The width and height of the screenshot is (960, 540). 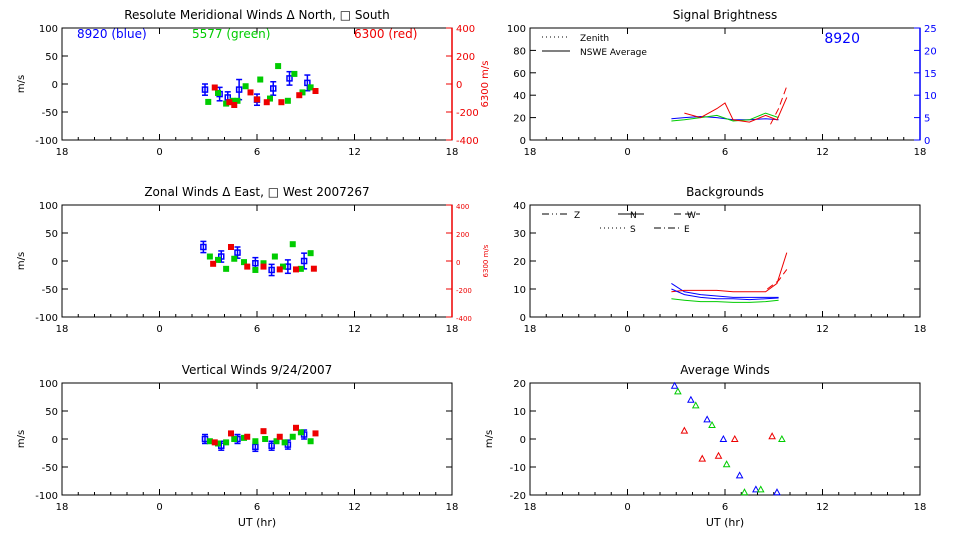 I want to click on brightness-rtick-label: 5, so click(x=927, y=119).